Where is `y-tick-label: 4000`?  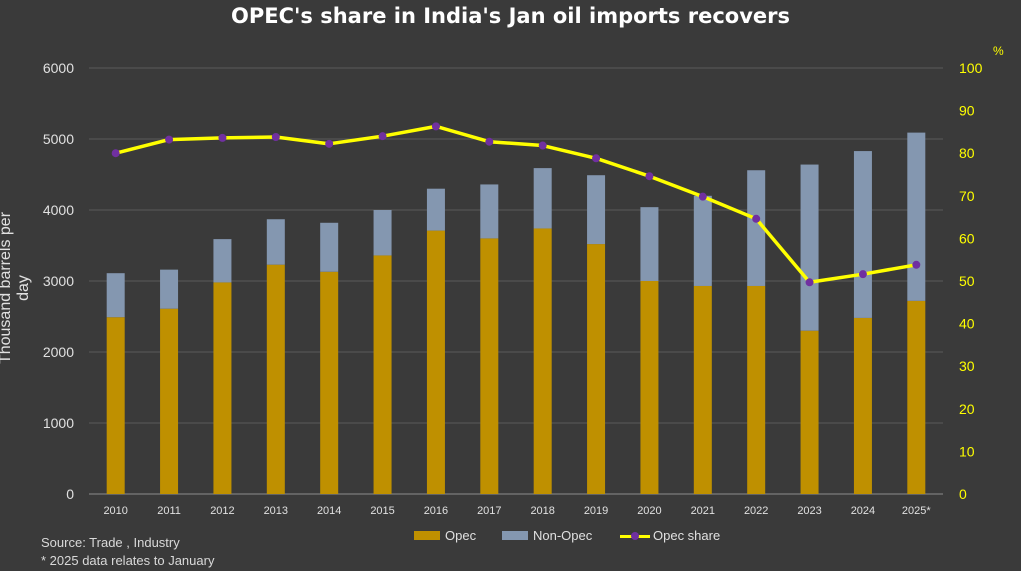 y-tick-label: 4000 is located at coordinates (58, 210).